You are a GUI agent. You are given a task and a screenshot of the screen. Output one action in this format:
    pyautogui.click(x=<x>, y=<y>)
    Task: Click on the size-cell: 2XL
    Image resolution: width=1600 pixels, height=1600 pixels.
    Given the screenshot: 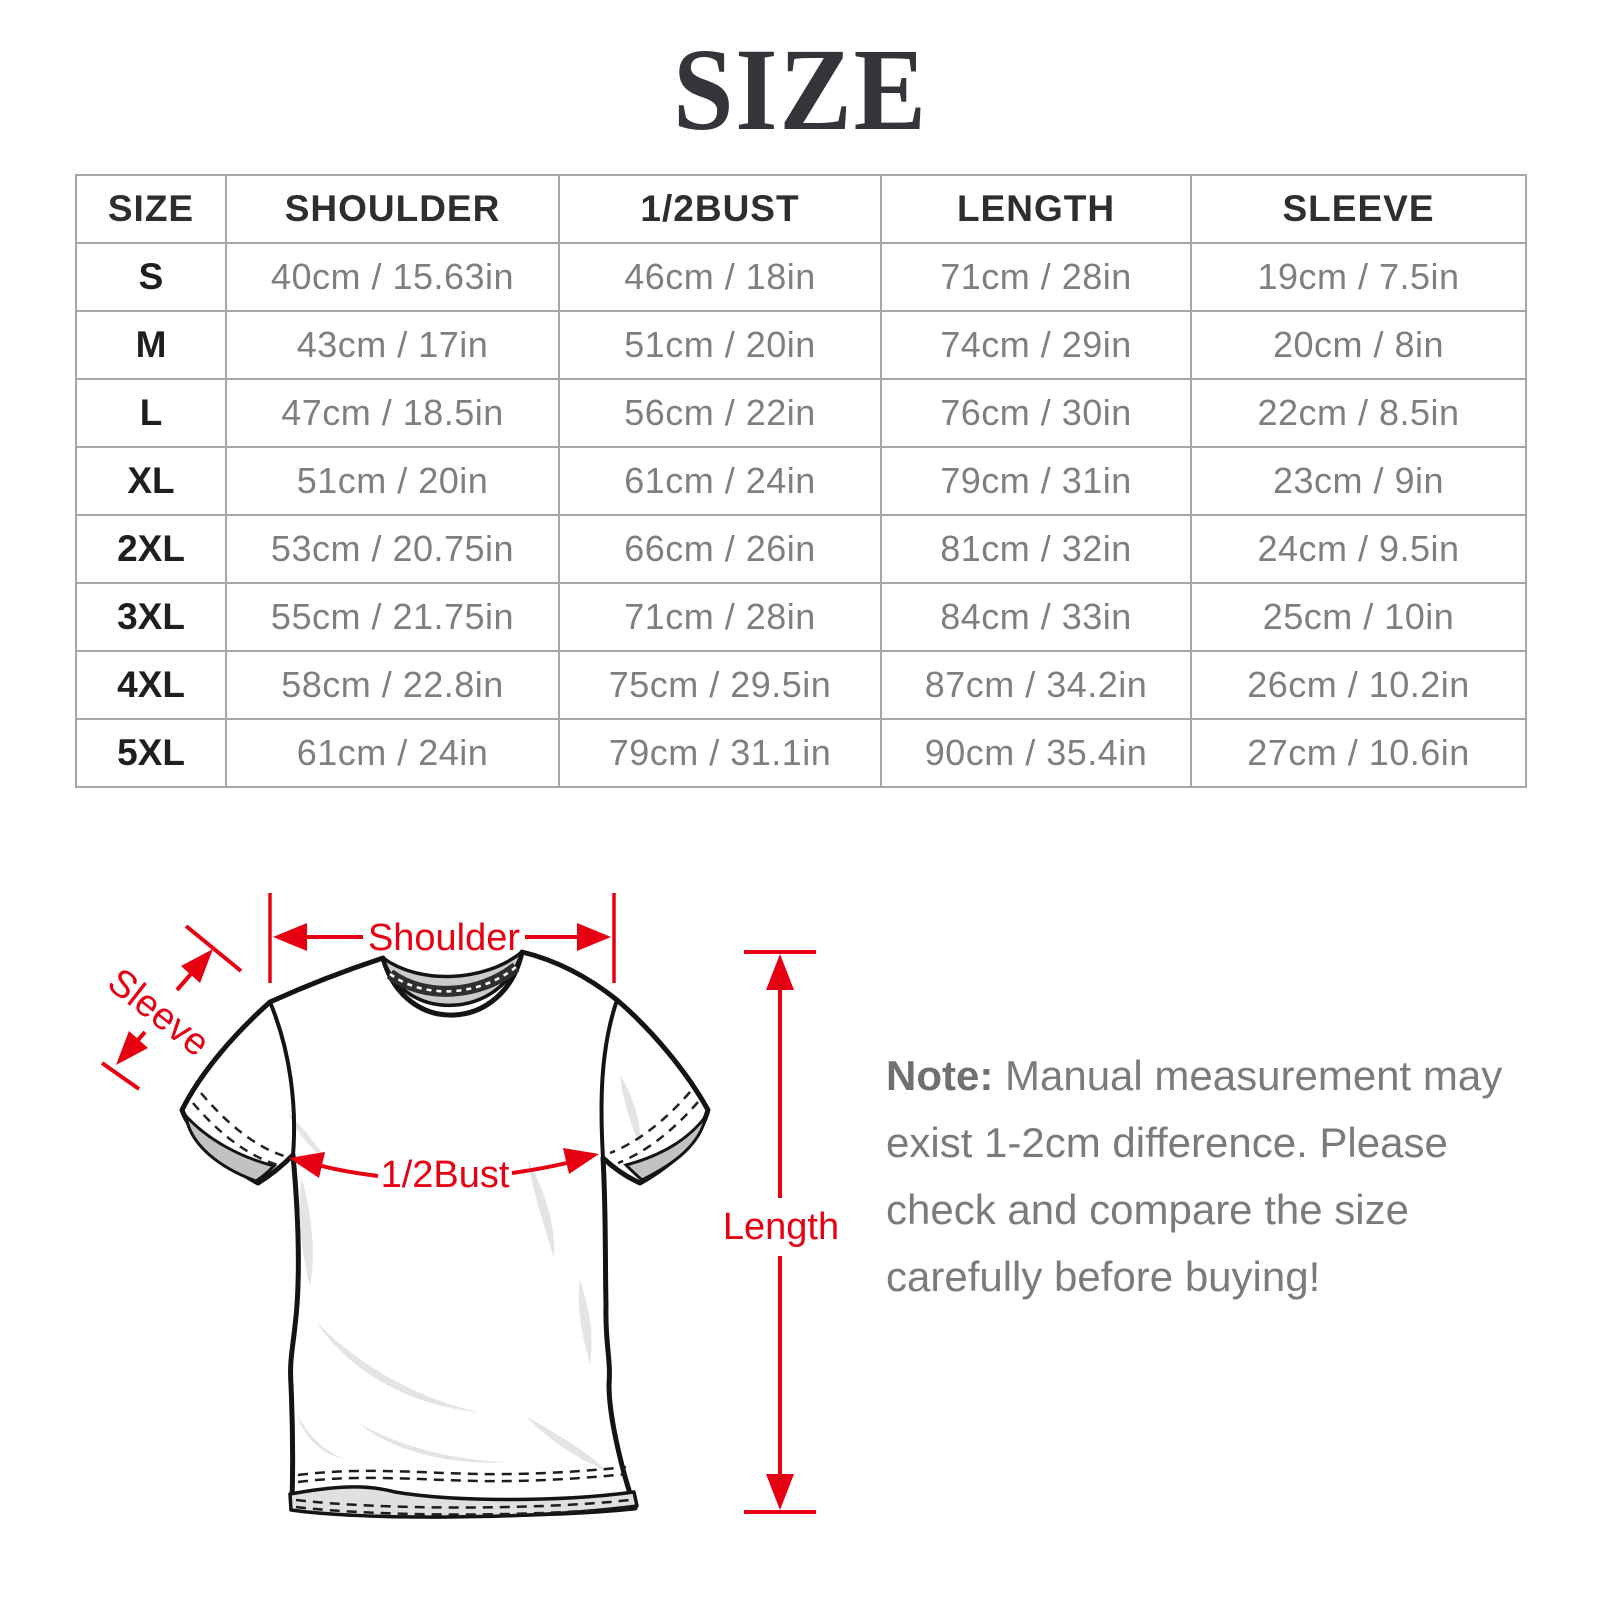 What is the action you would take?
    pyautogui.click(x=151, y=549)
    